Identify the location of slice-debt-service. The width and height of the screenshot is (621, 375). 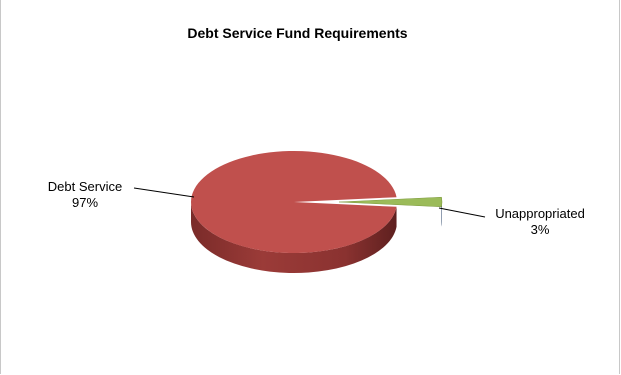
(294, 202).